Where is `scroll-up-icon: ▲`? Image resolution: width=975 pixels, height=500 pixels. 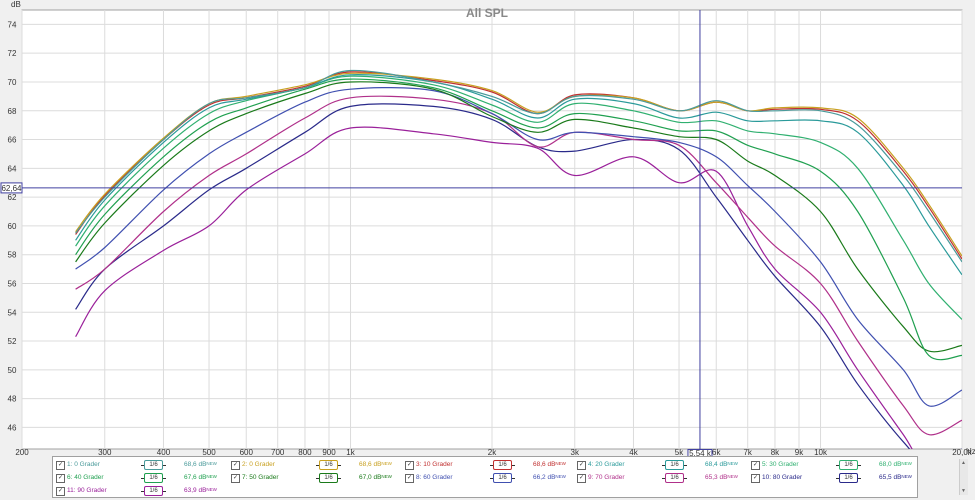 scroll-up-icon: ▲ is located at coordinates (963, 463).